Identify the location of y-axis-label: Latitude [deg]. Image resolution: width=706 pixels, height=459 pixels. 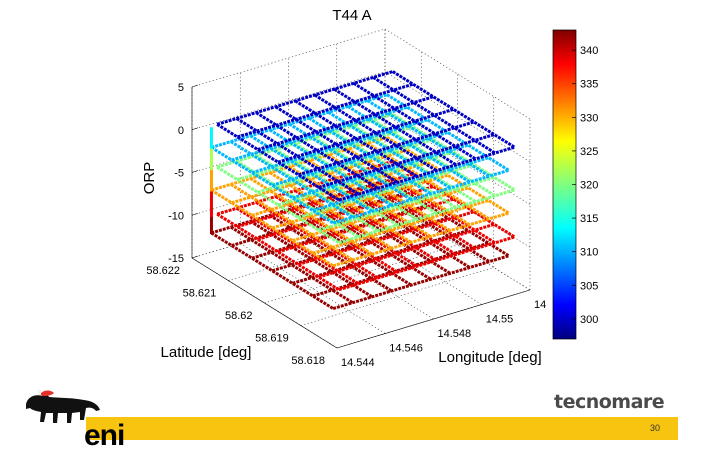
(206, 352).